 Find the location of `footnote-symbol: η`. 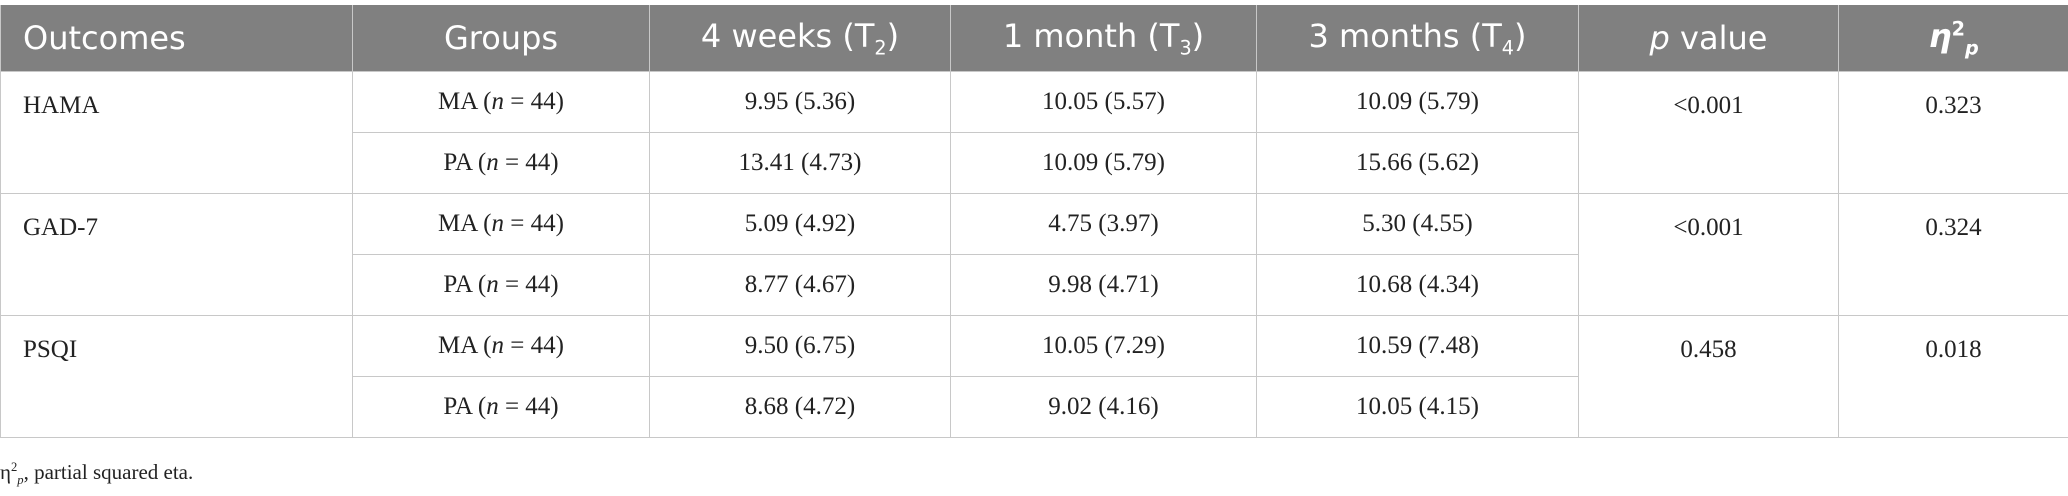

footnote-symbol: η is located at coordinates (5, 472).